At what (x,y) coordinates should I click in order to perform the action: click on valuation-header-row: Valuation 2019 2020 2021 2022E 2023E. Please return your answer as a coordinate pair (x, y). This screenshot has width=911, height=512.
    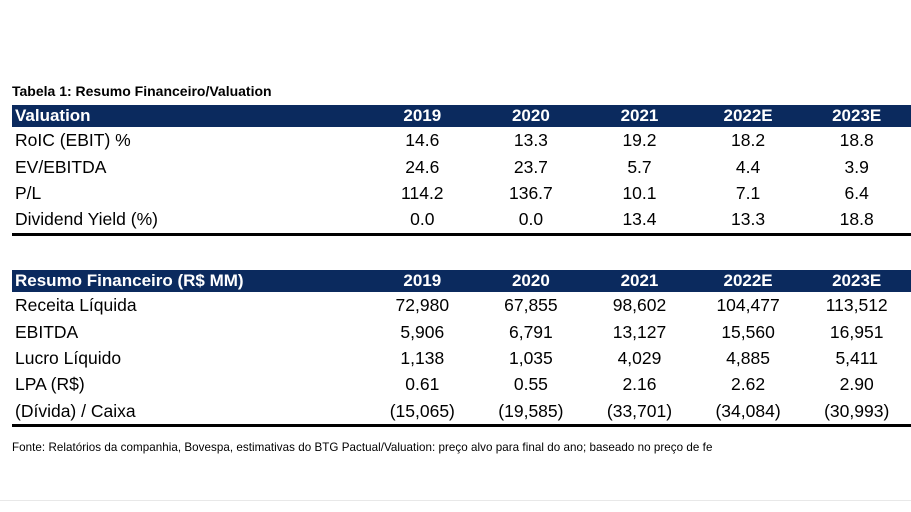
    Looking at the image, I should click on (461, 116).